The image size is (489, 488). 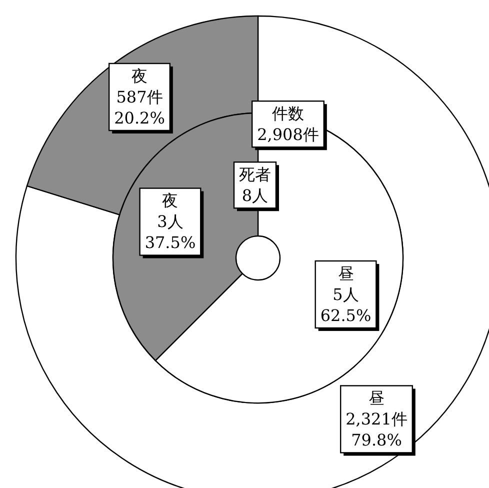 What do you see at coordinates (139, 107) in the screenshot?
I see `data-label: 587件 20.2%` at bounding box center [139, 107].